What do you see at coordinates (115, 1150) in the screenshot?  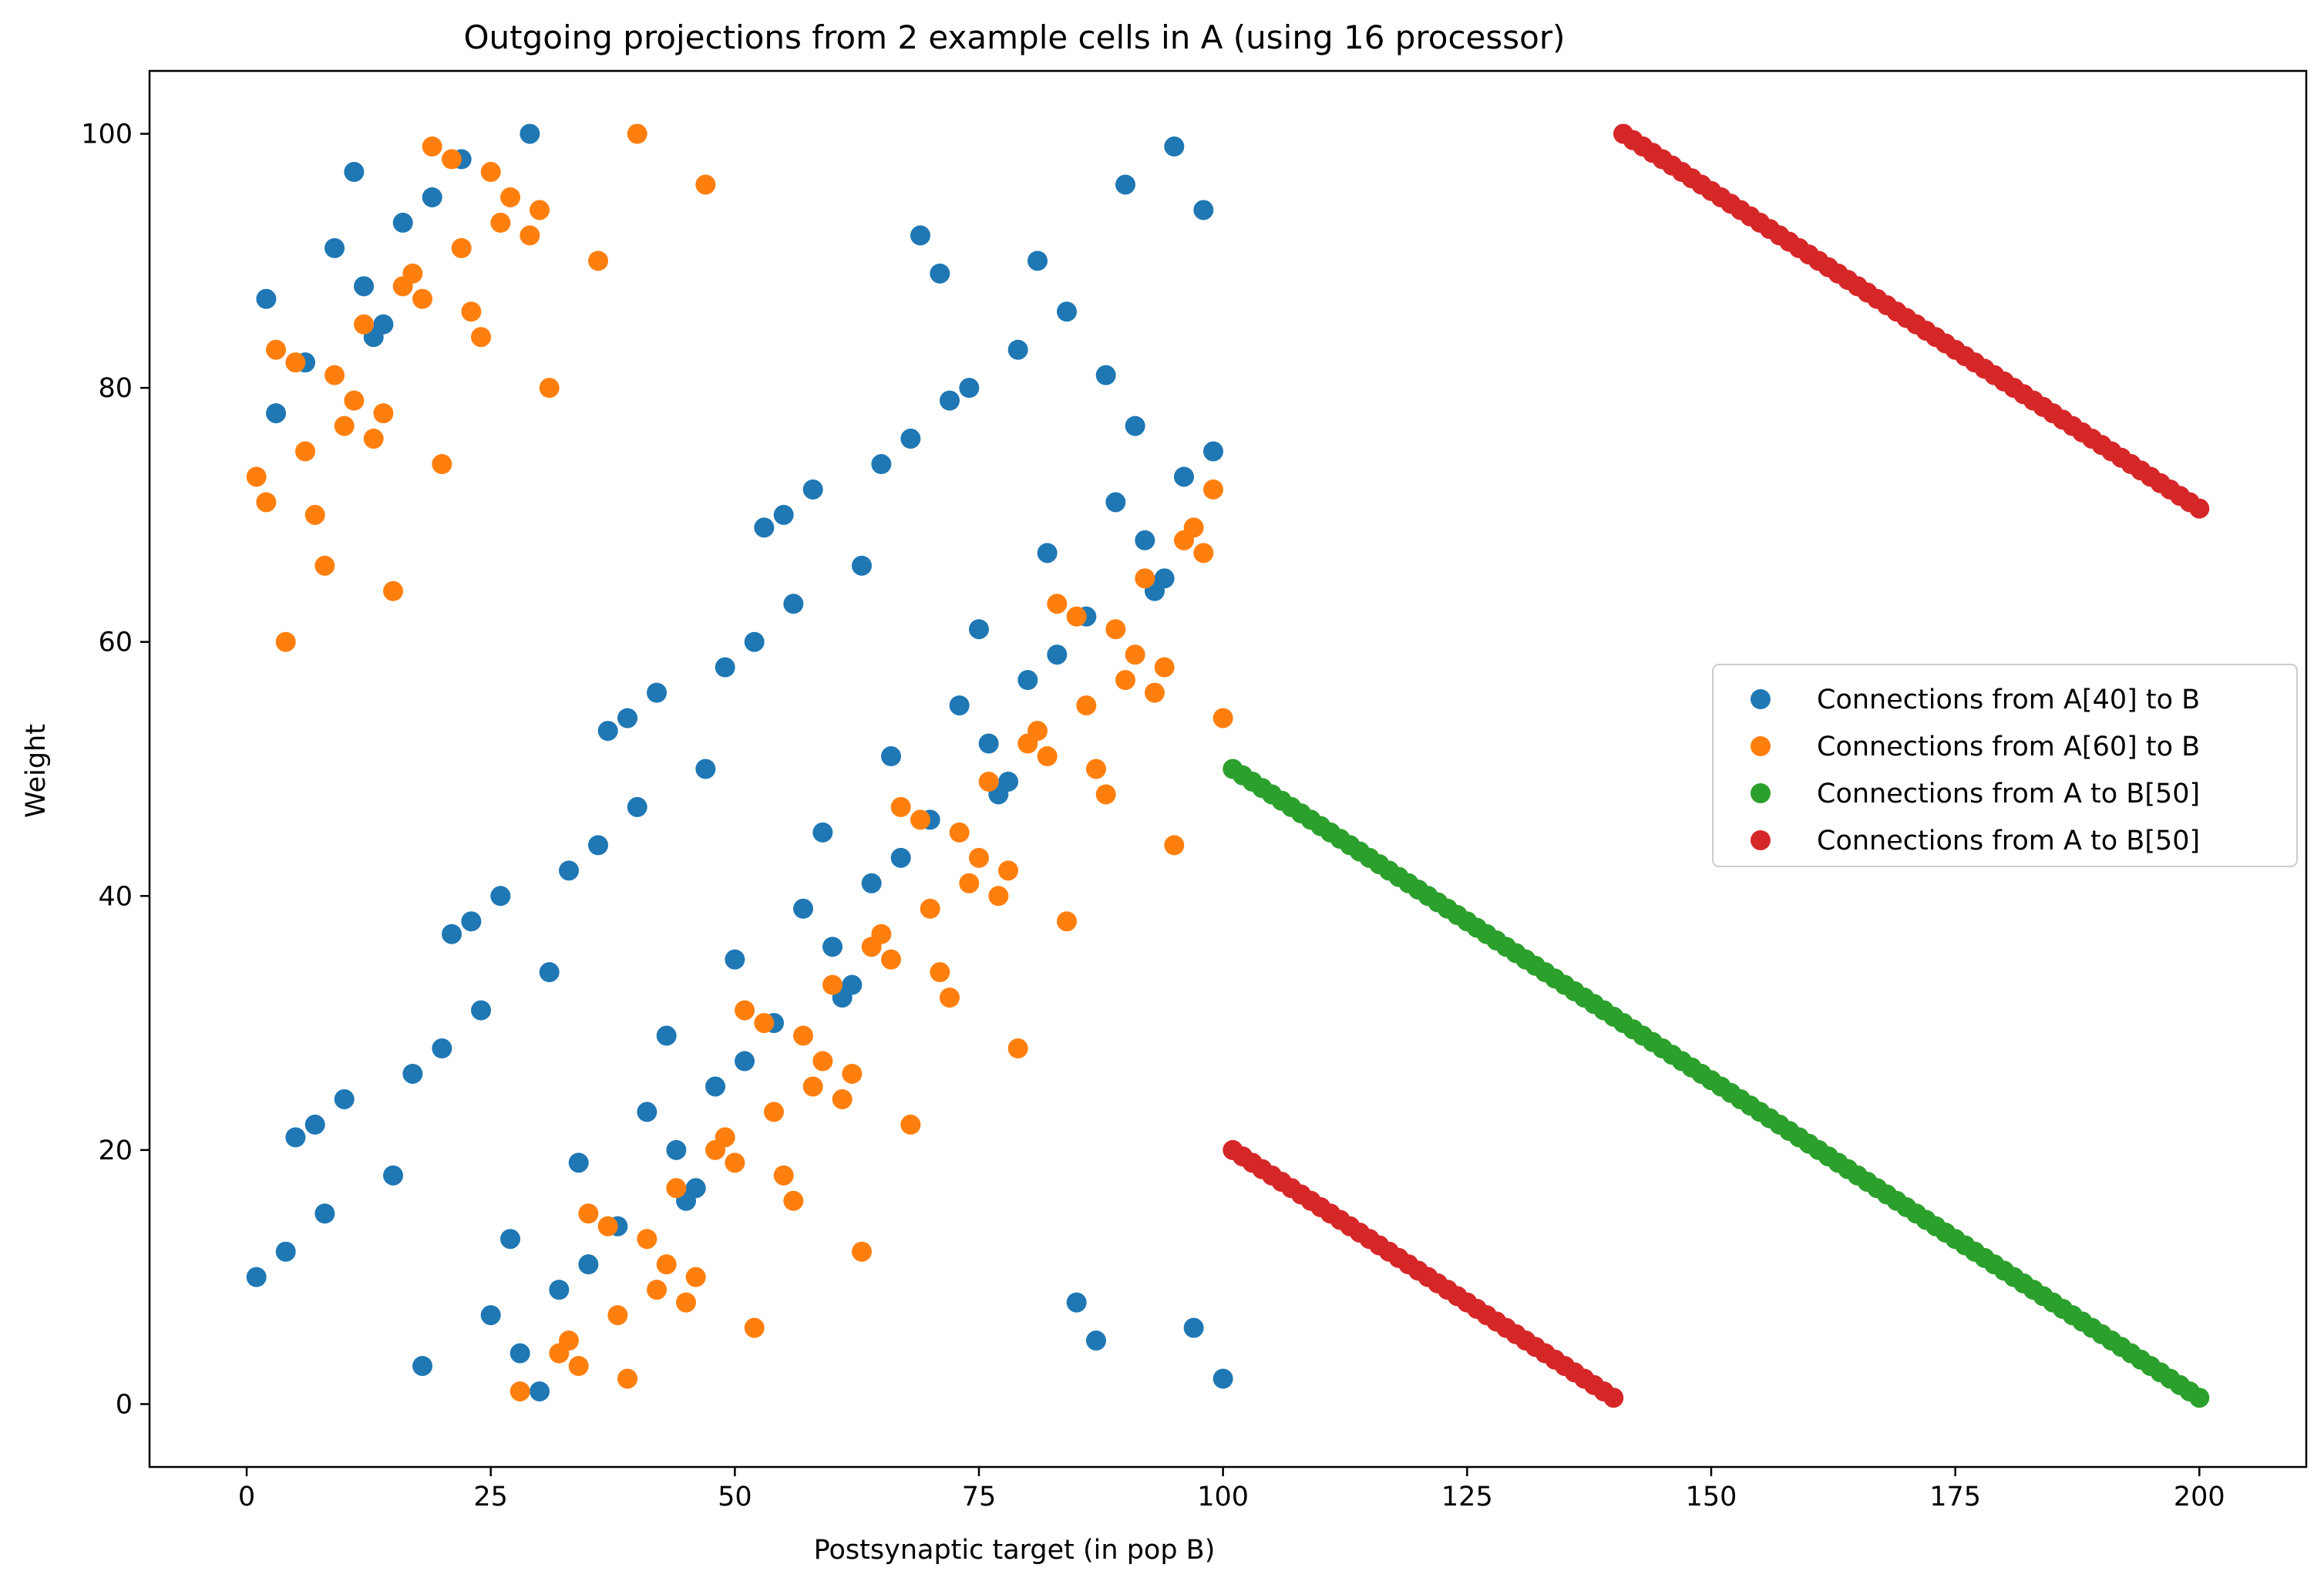 I see `y-tick-label: 20` at bounding box center [115, 1150].